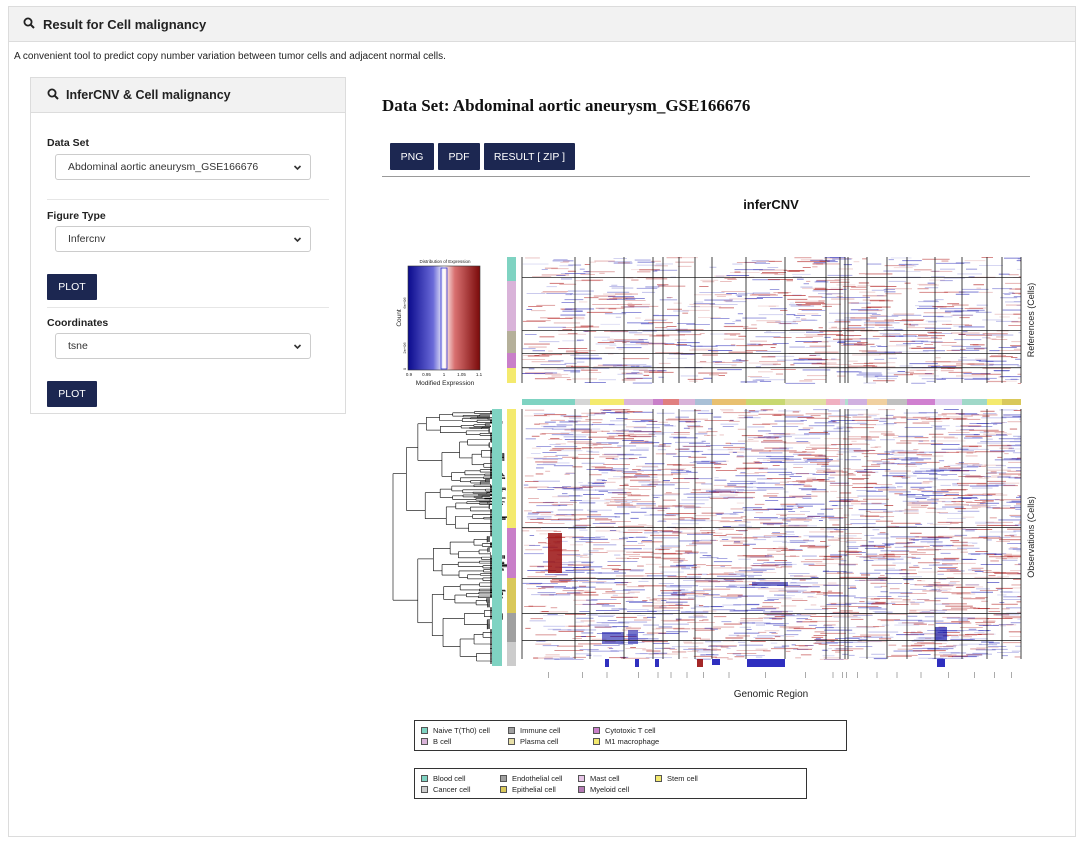  What do you see at coordinates (68, 143) in the screenshot?
I see `dataset-label: Data Set` at bounding box center [68, 143].